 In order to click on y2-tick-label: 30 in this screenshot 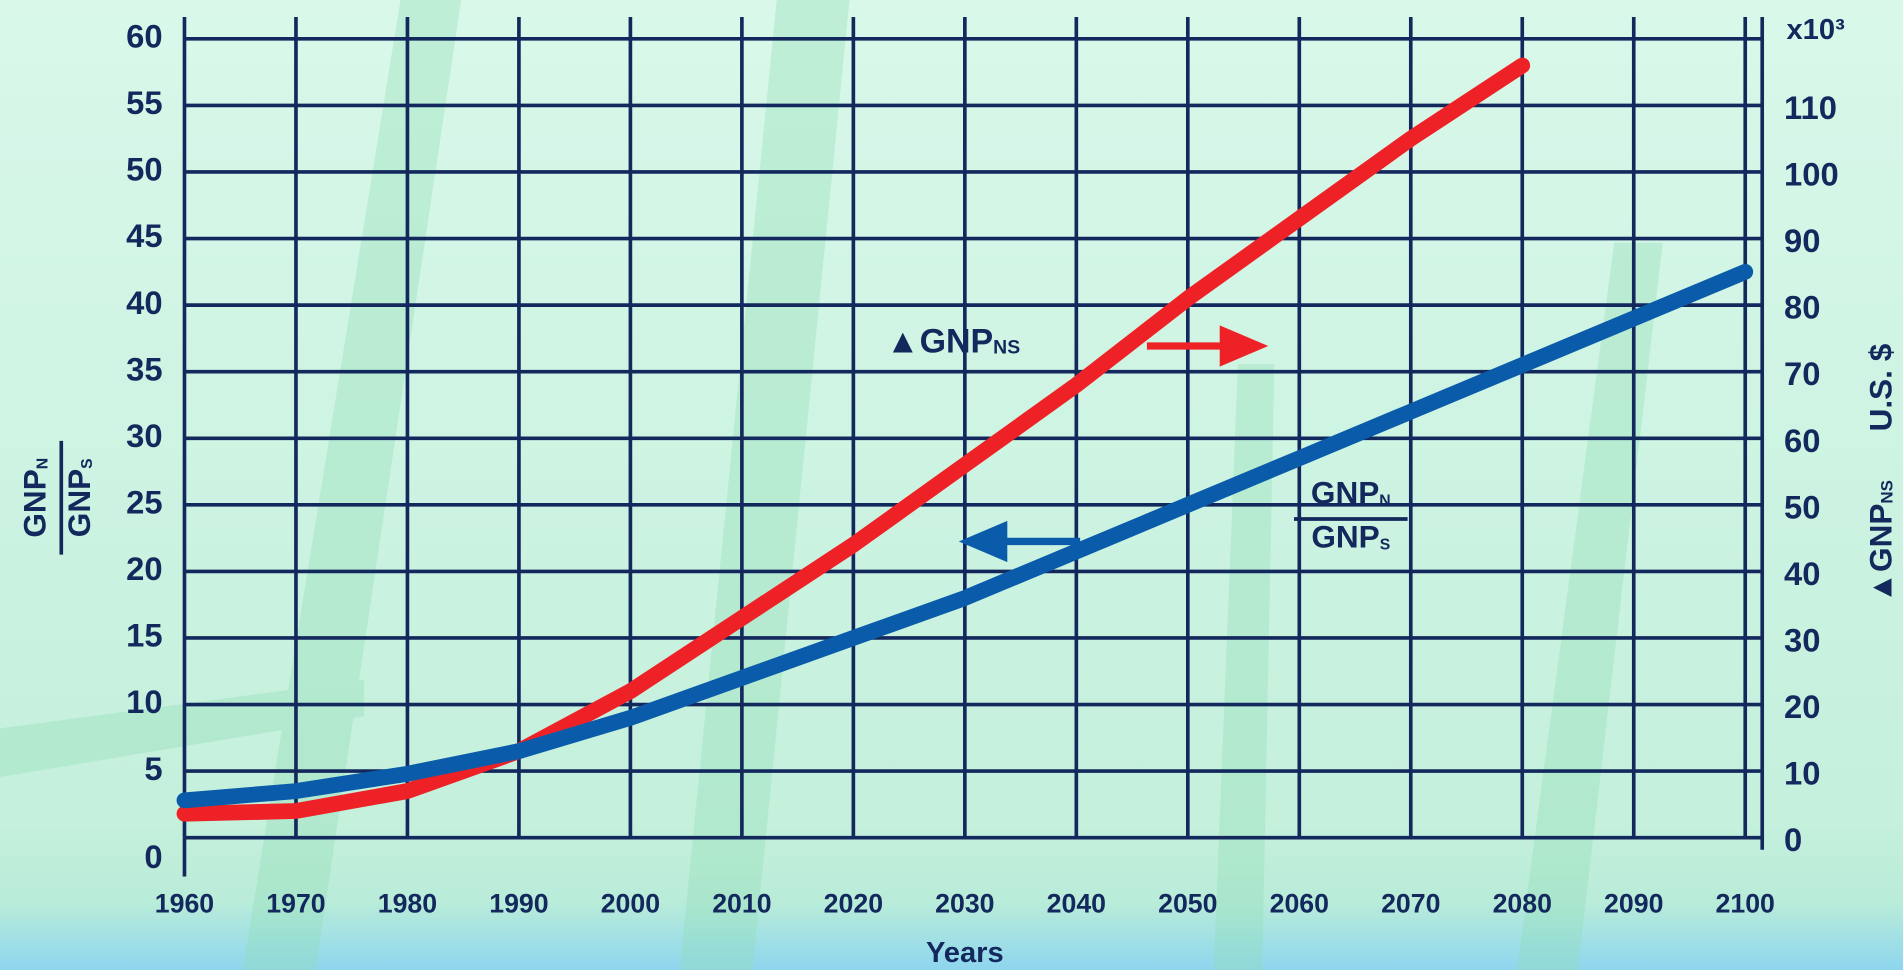, I will do `click(1802, 639)`.